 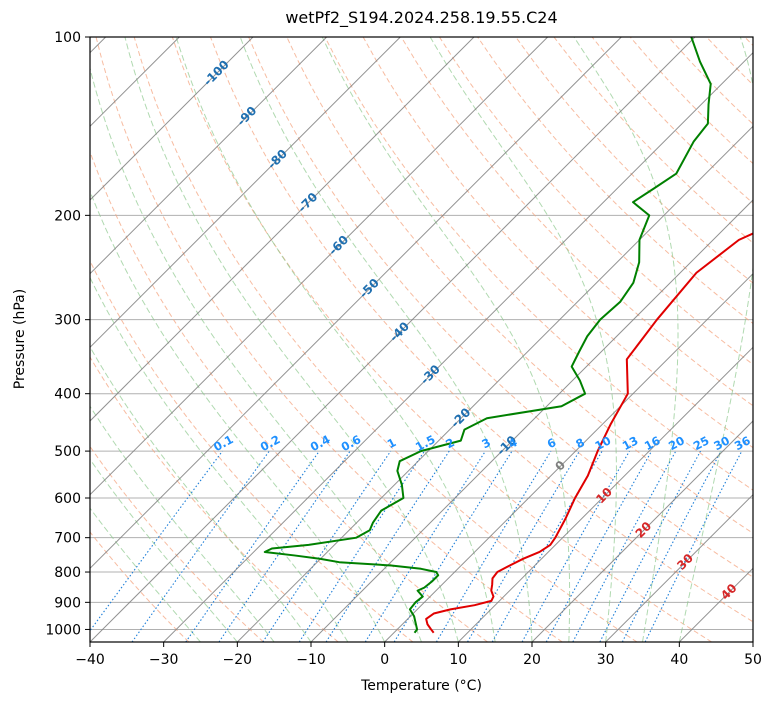 What do you see at coordinates (67, 539) in the screenshot?
I see `y-tick-label: 700` at bounding box center [67, 539].